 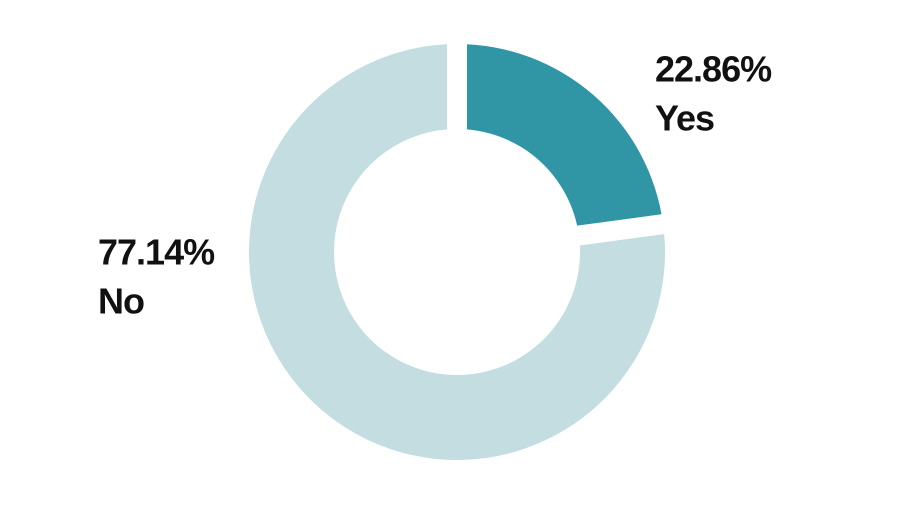 I want to click on category-label: No, so click(x=121, y=301).